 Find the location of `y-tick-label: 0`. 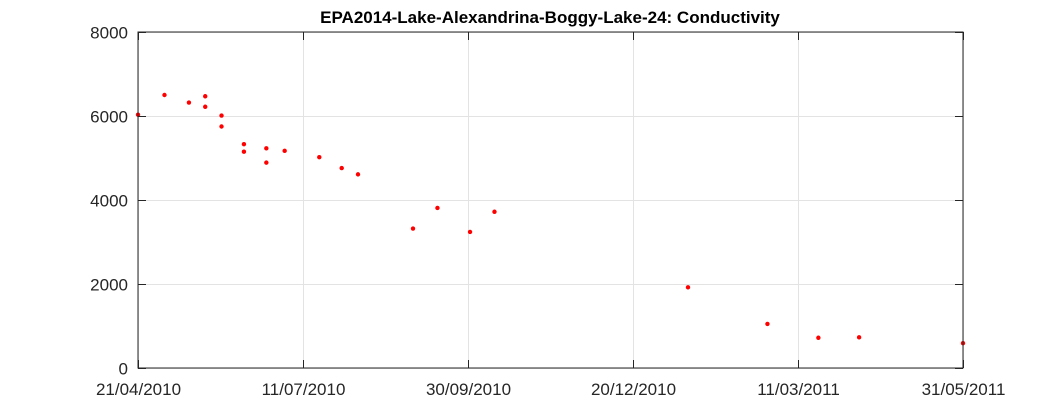

y-tick-label: 0 is located at coordinates (123, 369).